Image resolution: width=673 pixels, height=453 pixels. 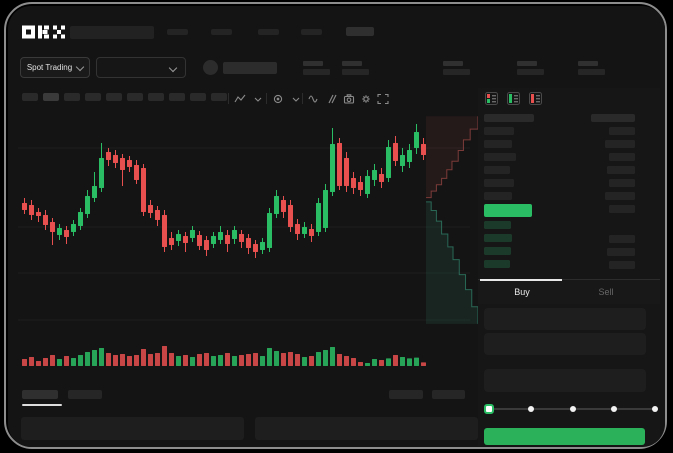 I want to click on depth-asks-line, so click(x=452, y=157).